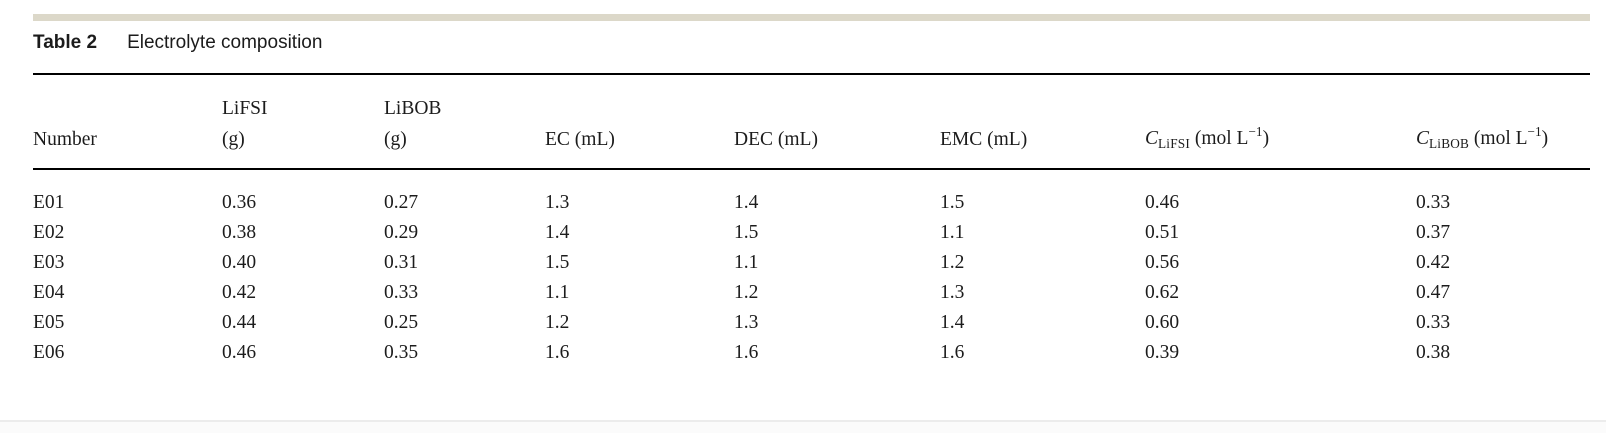  What do you see at coordinates (401, 352) in the screenshot?
I see `cell: 0.35` at bounding box center [401, 352].